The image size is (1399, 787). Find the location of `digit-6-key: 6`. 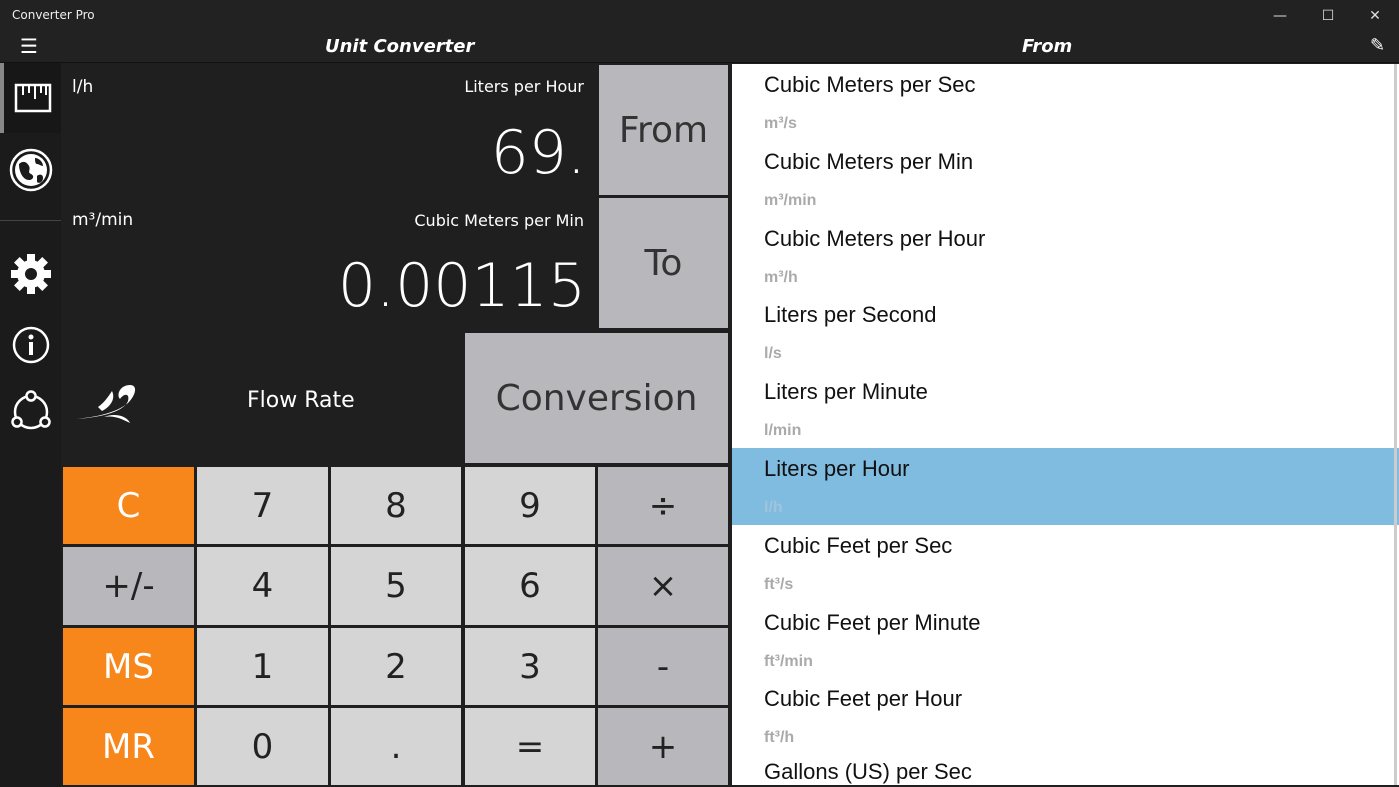

digit-6-key: 6 is located at coordinates (530, 586).